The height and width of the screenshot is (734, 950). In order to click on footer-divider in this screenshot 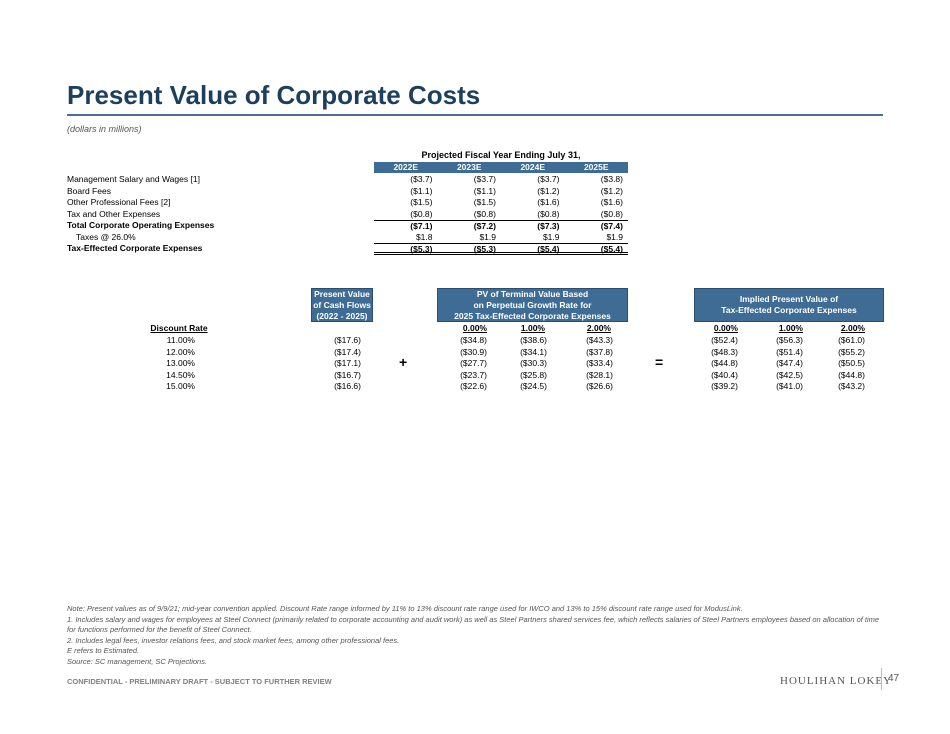, I will do `click(881, 679)`.